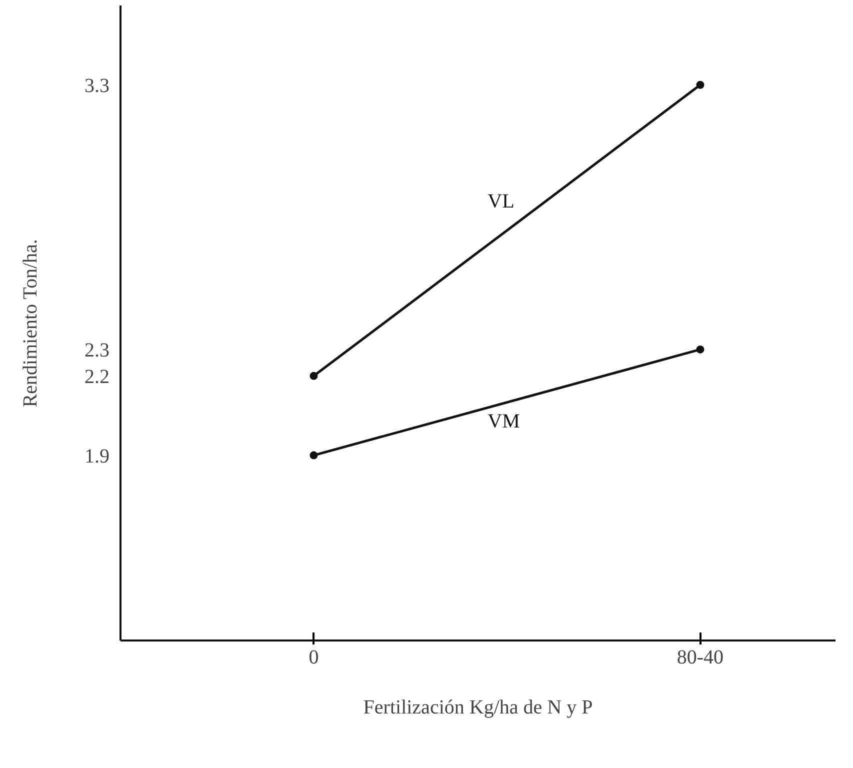 The height and width of the screenshot is (768, 853). Describe the element at coordinates (313, 657) in the screenshot. I see `x-tick-label: 0` at that location.